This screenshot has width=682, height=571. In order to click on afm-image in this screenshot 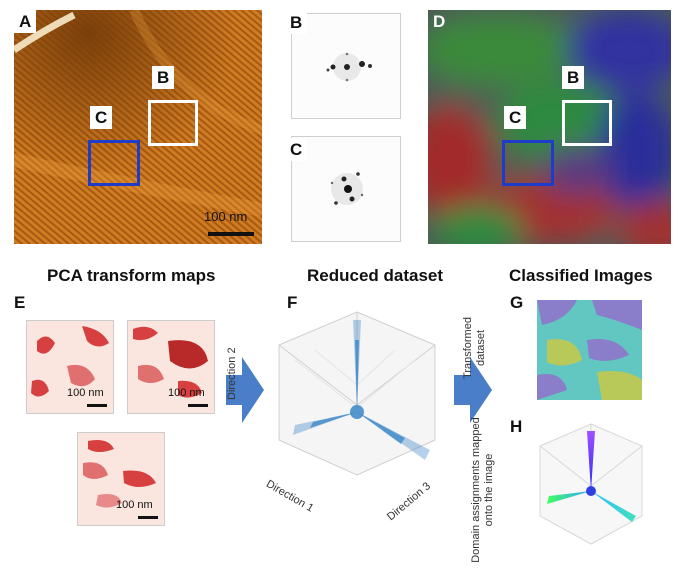, I will do `click(138, 127)`.